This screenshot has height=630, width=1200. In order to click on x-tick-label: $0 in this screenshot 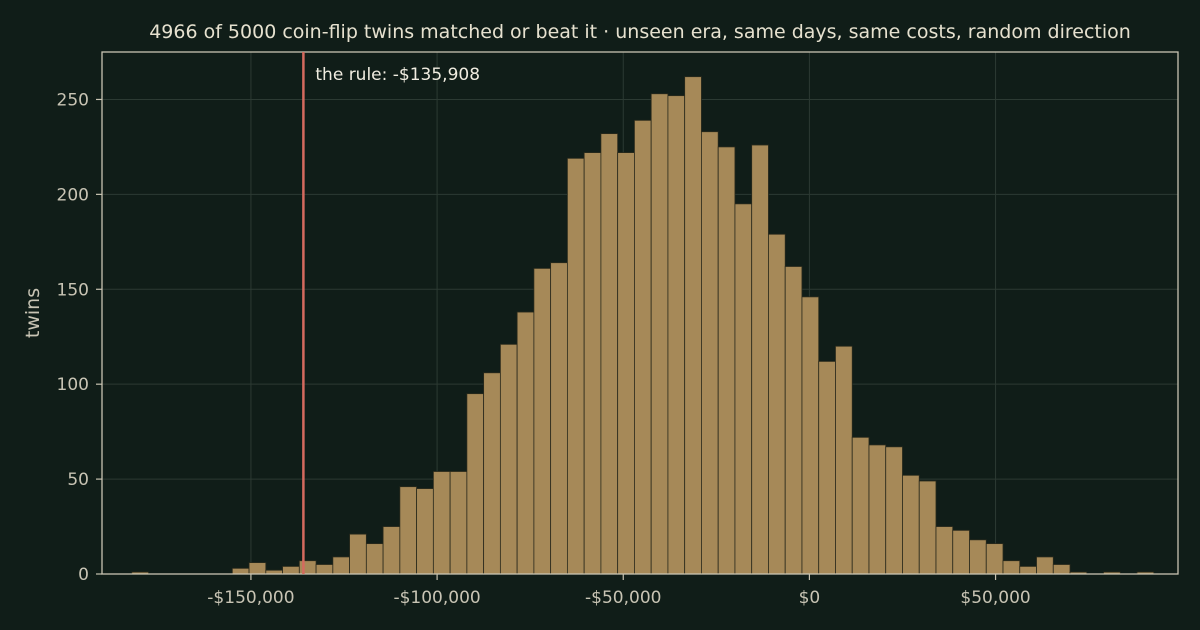, I will do `click(810, 598)`.